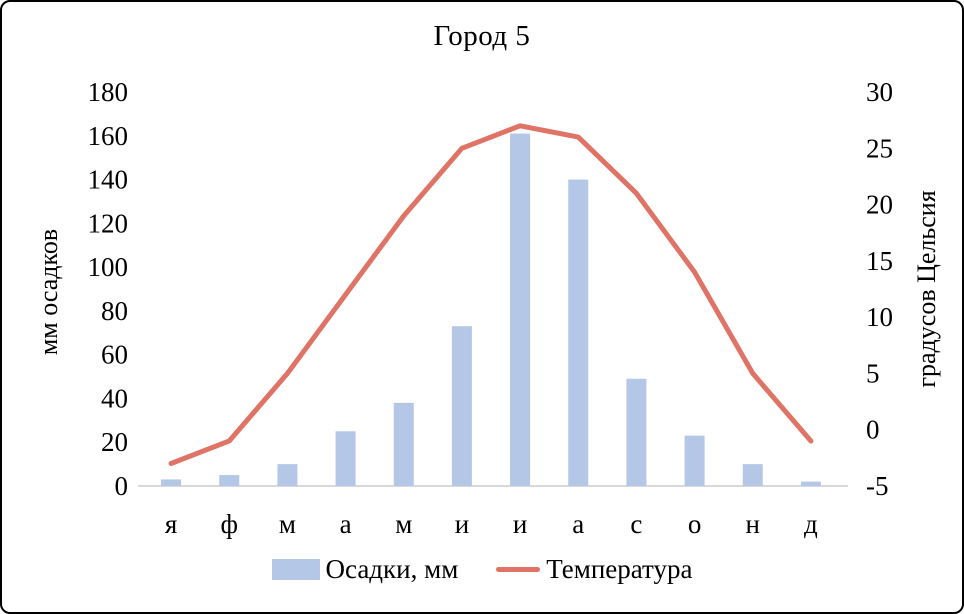 Image resolution: width=964 pixels, height=614 pixels. I want to click on bar-м-5, so click(403, 444).